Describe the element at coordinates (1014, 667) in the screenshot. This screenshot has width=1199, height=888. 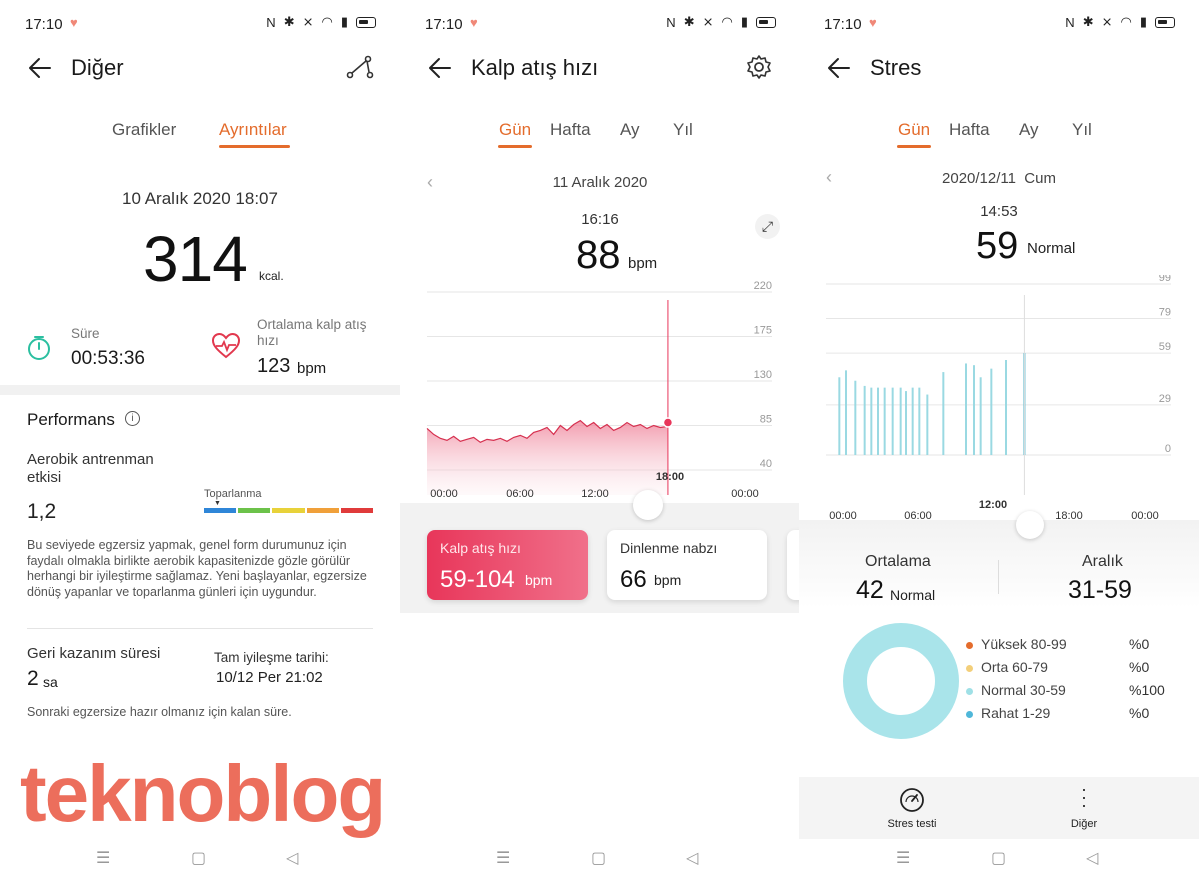
I see `legend-label-medium: Orta 60-79` at that location.